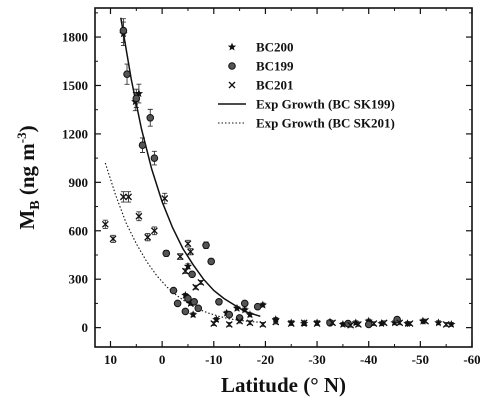 Image resolution: width=480 pixels, height=401 pixels. Describe the element at coordinates (368, 359) in the screenshot. I see `x-tick-label: -40` at that location.